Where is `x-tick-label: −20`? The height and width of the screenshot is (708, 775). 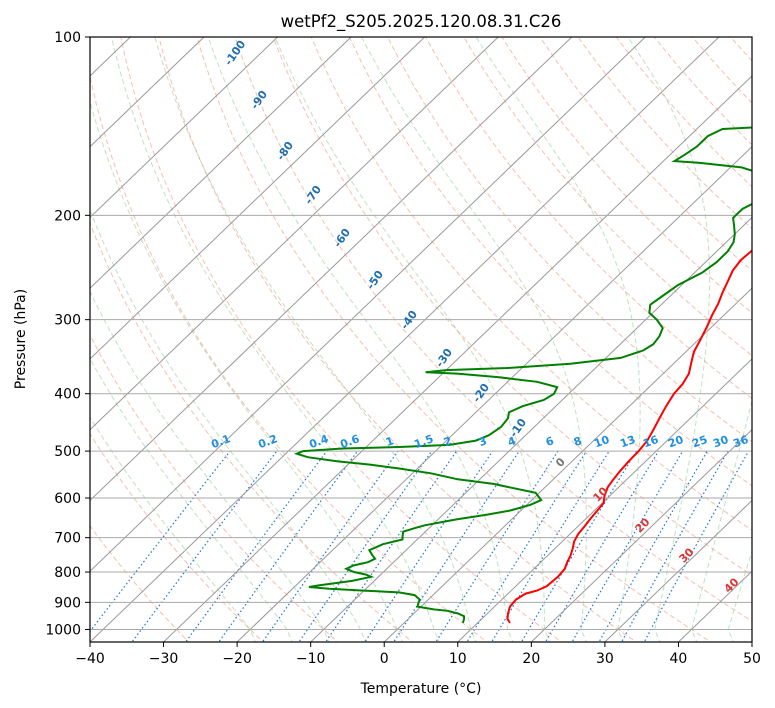 x-tick-label: −20 is located at coordinates (237, 659).